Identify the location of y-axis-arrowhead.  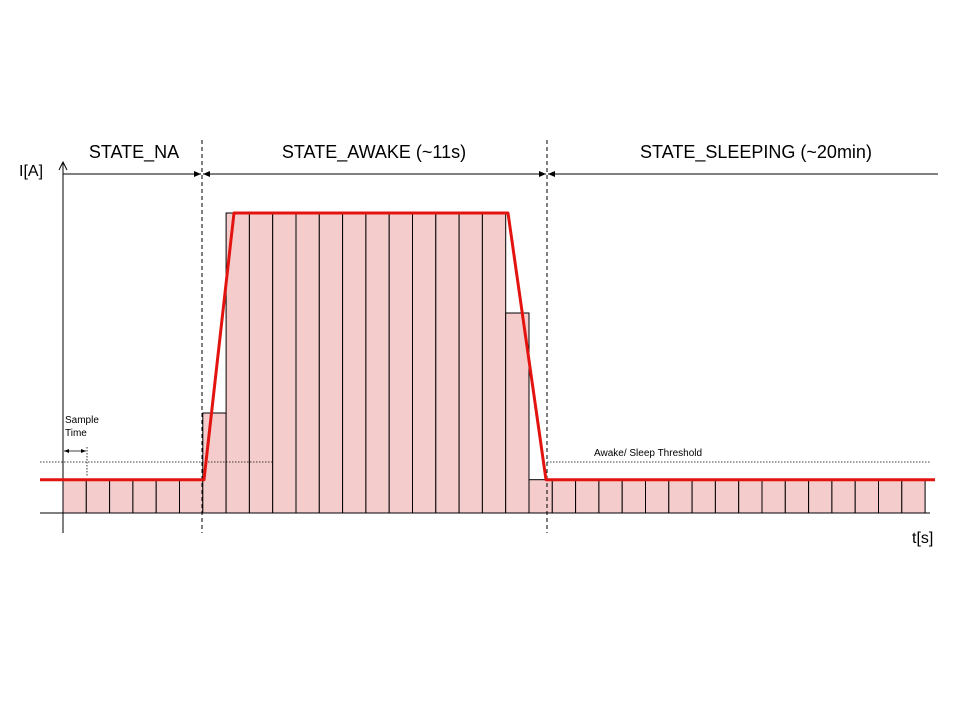
(63, 165).